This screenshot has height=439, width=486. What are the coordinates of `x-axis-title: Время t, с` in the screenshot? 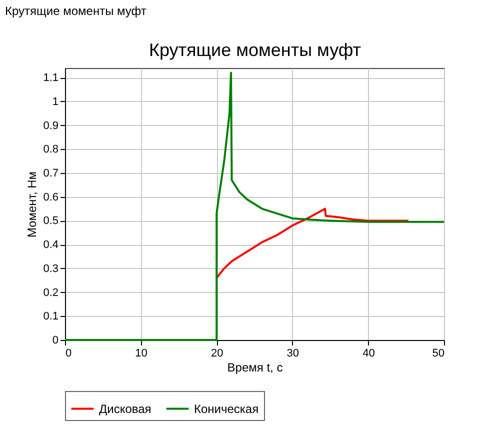 It's located at (255, 367).